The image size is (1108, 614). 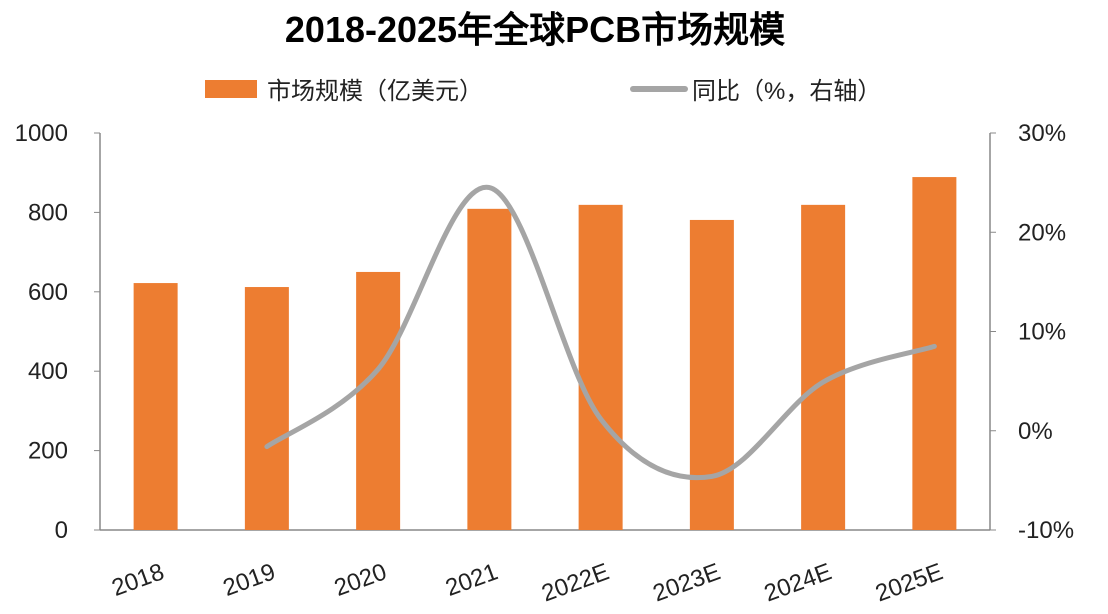 I want to click on x-tick-label: 2020, so click(x=360, y=580).